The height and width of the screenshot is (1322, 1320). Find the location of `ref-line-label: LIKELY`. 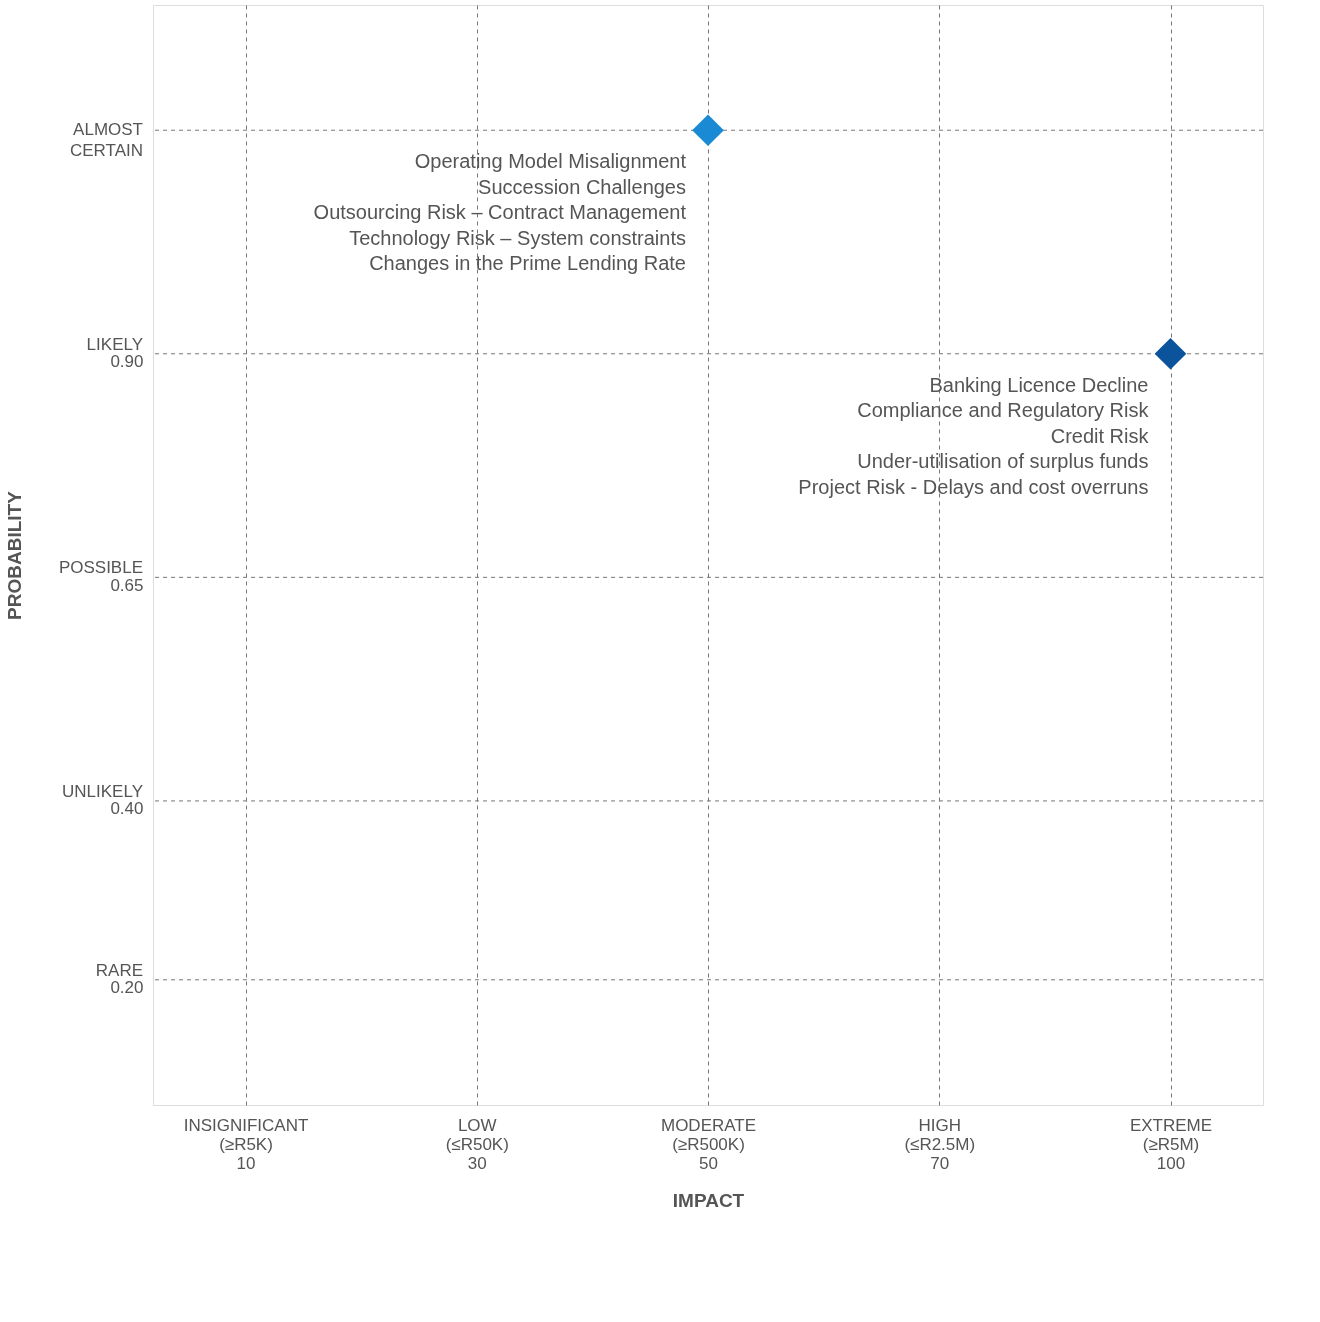

ref-line-label: LIKELY is located at coordinates (114, 344).